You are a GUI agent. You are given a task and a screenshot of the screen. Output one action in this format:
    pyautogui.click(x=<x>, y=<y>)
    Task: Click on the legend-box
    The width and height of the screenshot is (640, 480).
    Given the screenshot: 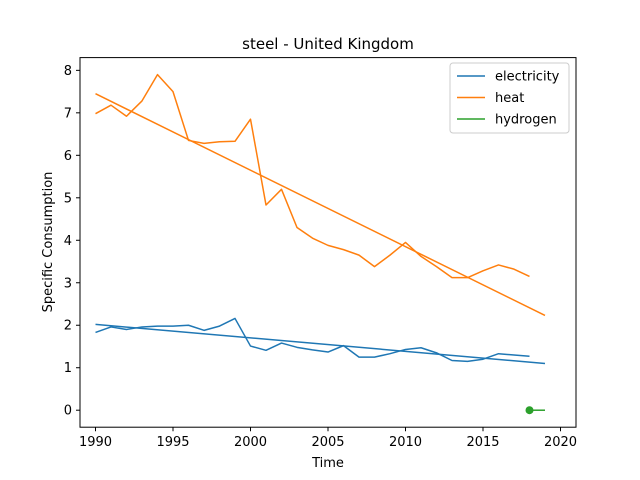 What is the action you would take?
    pyautogui.click(x=509, y=98)
    